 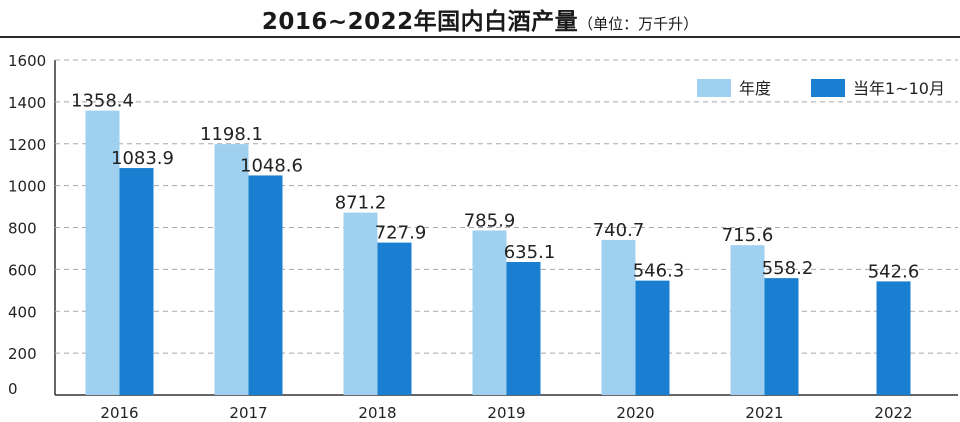 I want to click on legend-annual-swatch, so click(x=714, y=88).